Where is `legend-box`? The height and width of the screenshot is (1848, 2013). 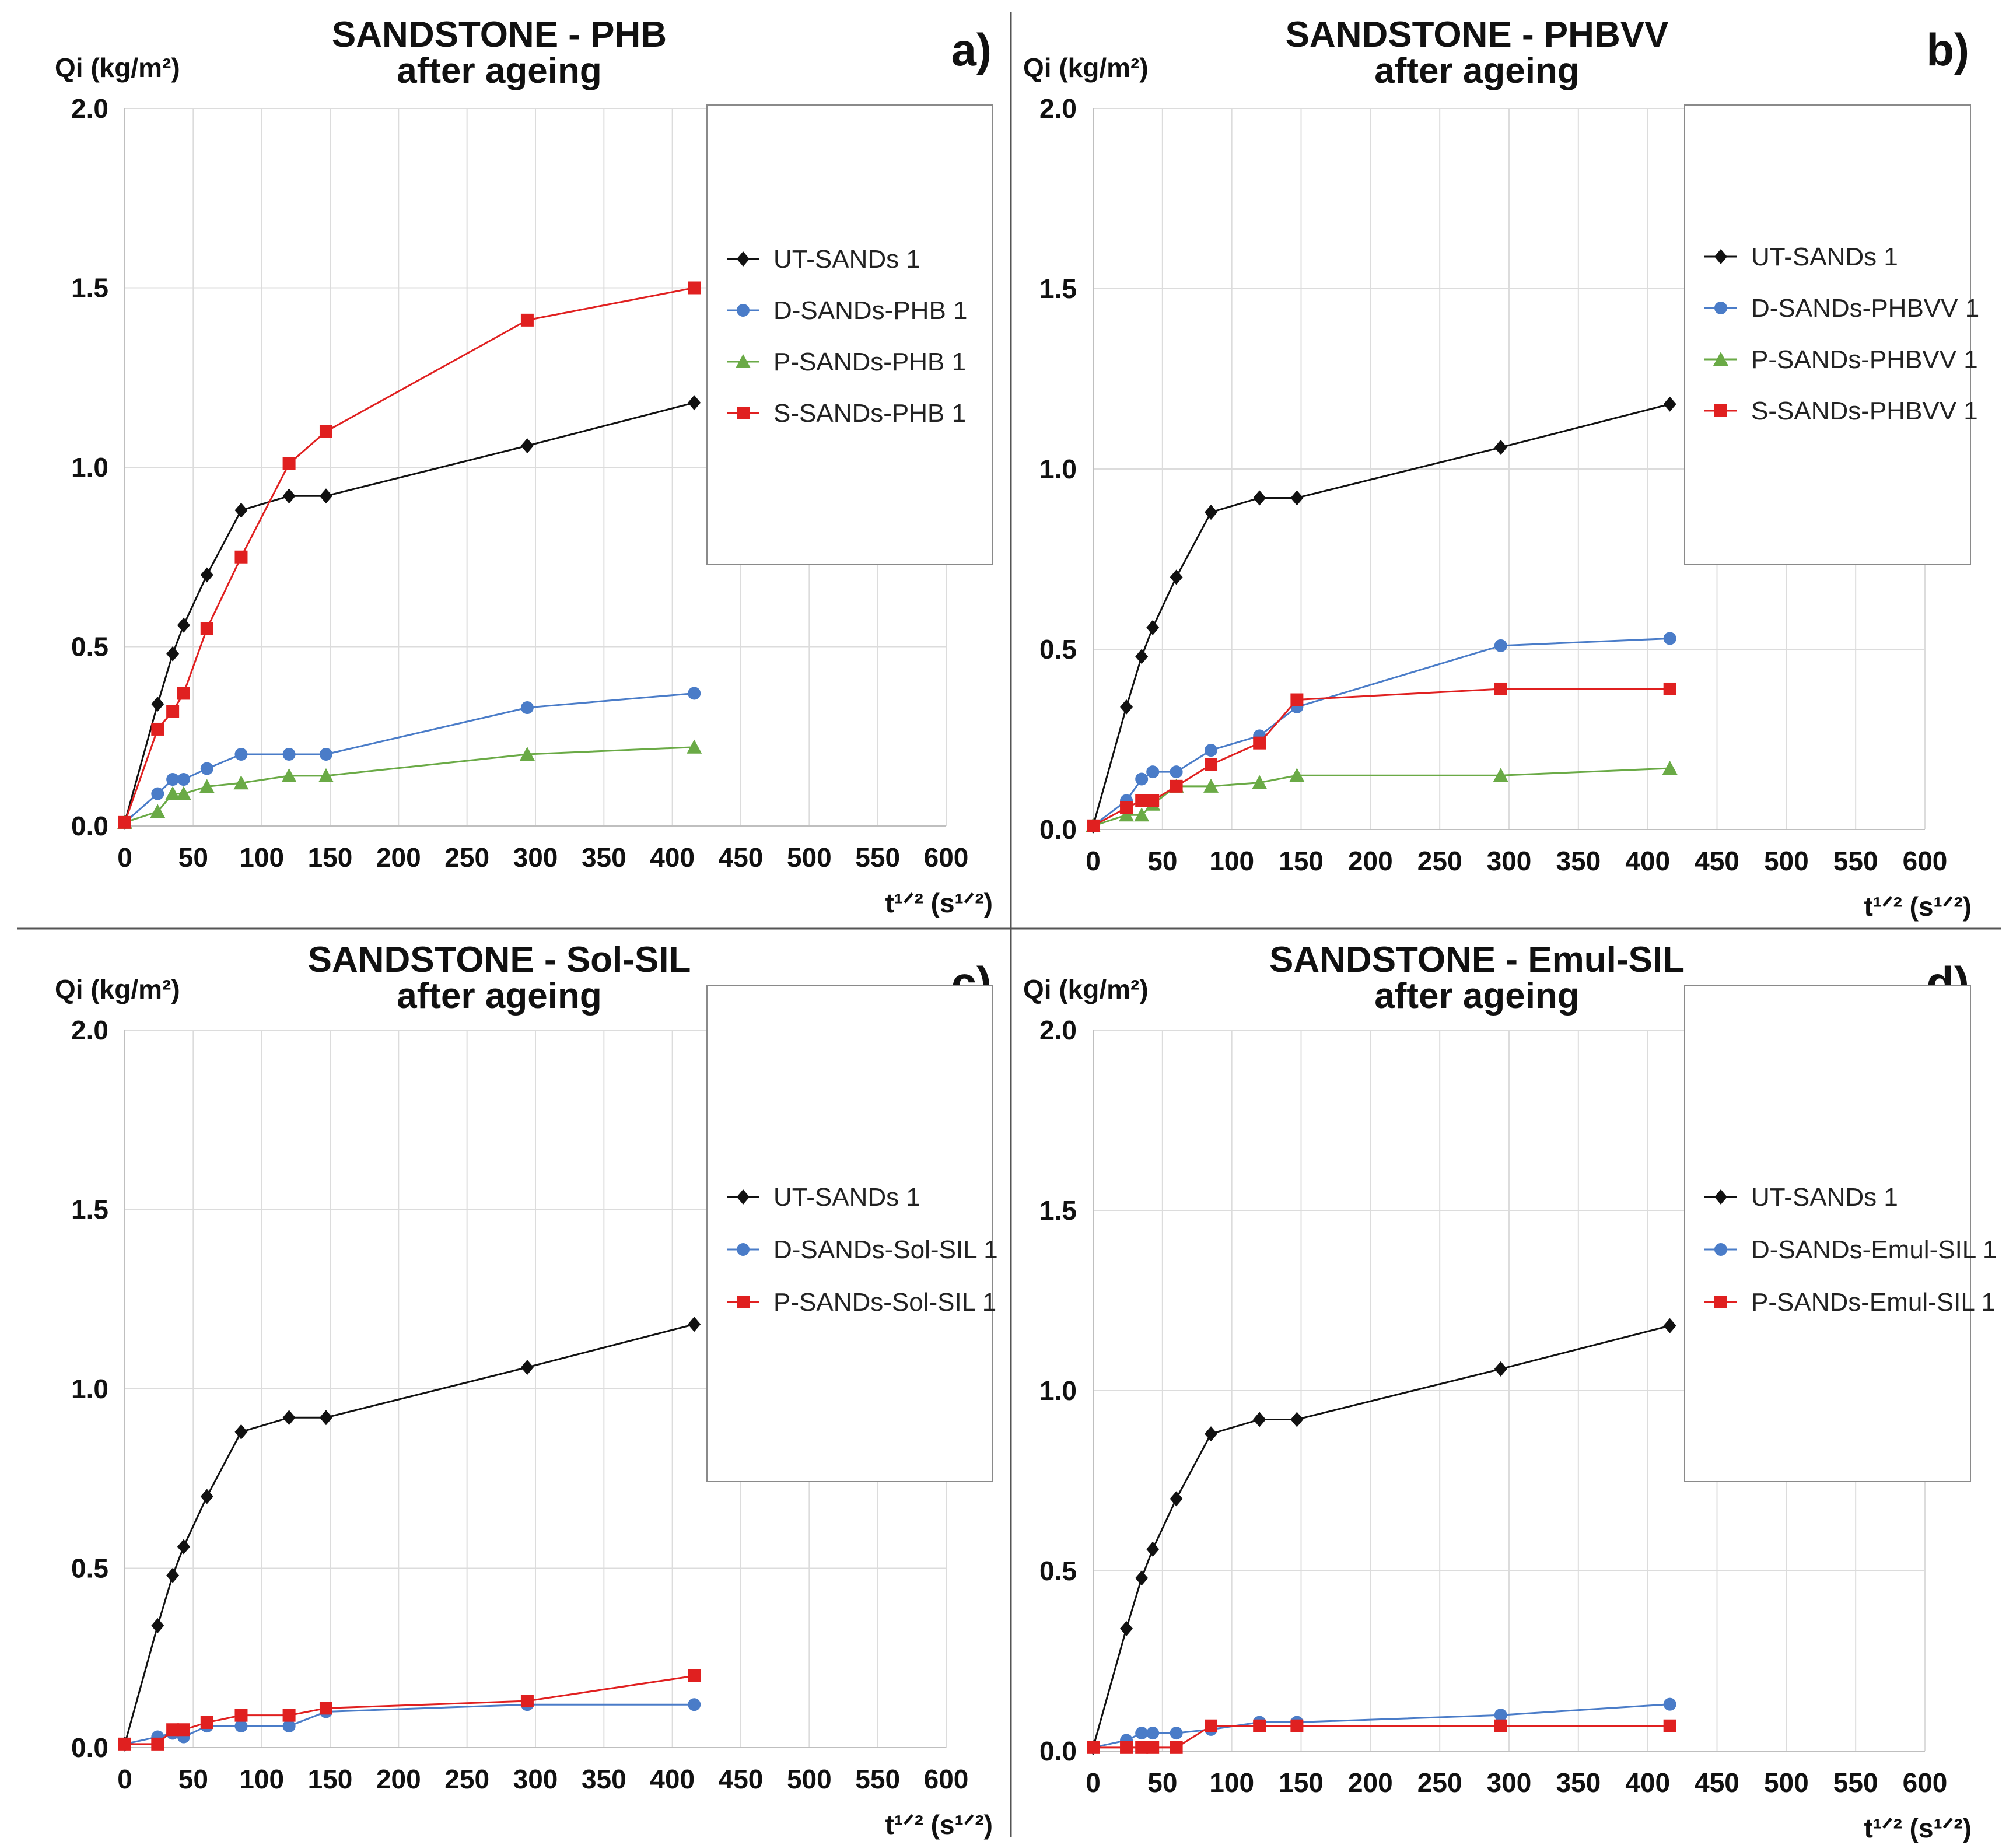
legend-box is located at coordinates (1827, 335).